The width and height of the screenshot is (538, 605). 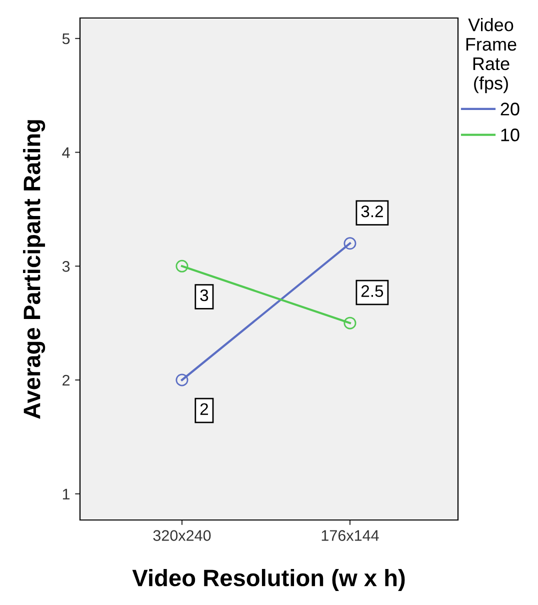 I want to click on y-tick-label: 4, so click(x=66, y=152).